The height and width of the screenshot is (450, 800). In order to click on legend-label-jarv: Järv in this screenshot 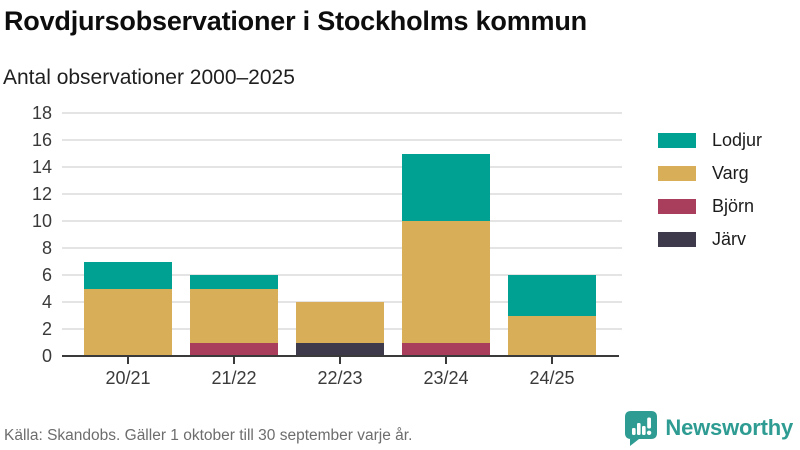, I will do `click(729, 239)`.